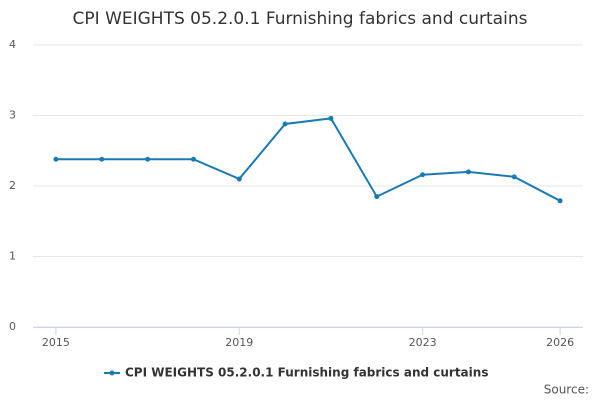 Image resolution: width=600 pixels, height=400 pixels. What do you see at coordinates (12, 326) in the screenshot?
I see `y-tick-label: 0` at bounding box center [12, 326].